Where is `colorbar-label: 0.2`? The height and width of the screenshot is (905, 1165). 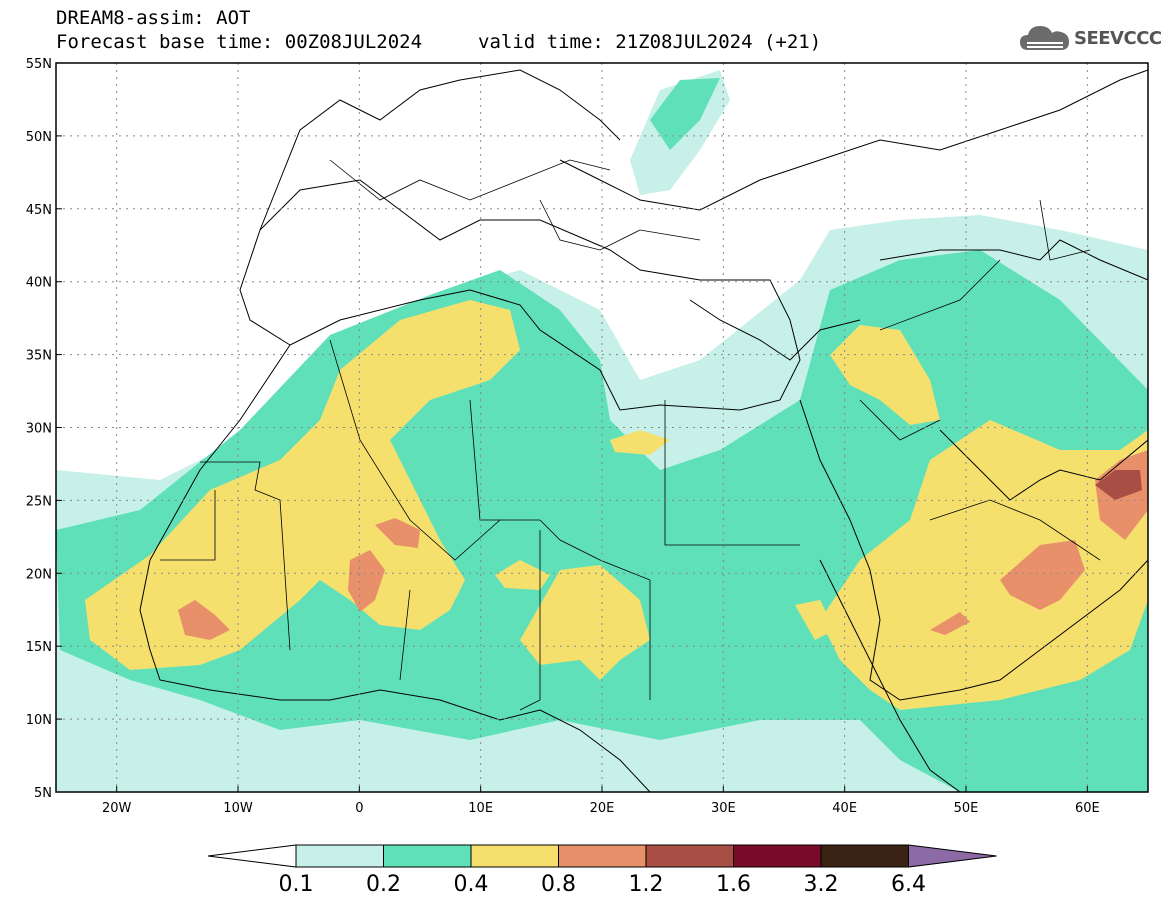 colorbar-label: 0.2 is located at coordinates (383, 884).